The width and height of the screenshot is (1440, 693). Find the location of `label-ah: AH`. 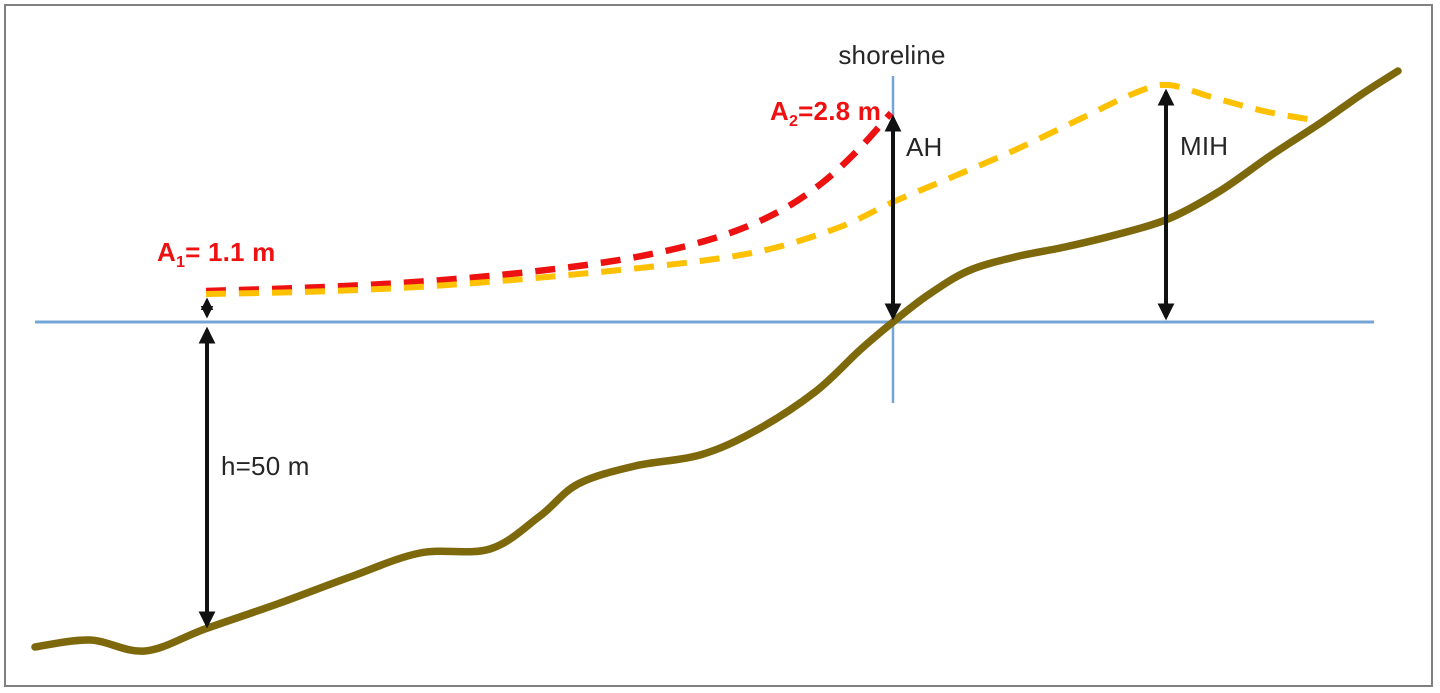

label-ah: AH is located at coordinates (924, 147).